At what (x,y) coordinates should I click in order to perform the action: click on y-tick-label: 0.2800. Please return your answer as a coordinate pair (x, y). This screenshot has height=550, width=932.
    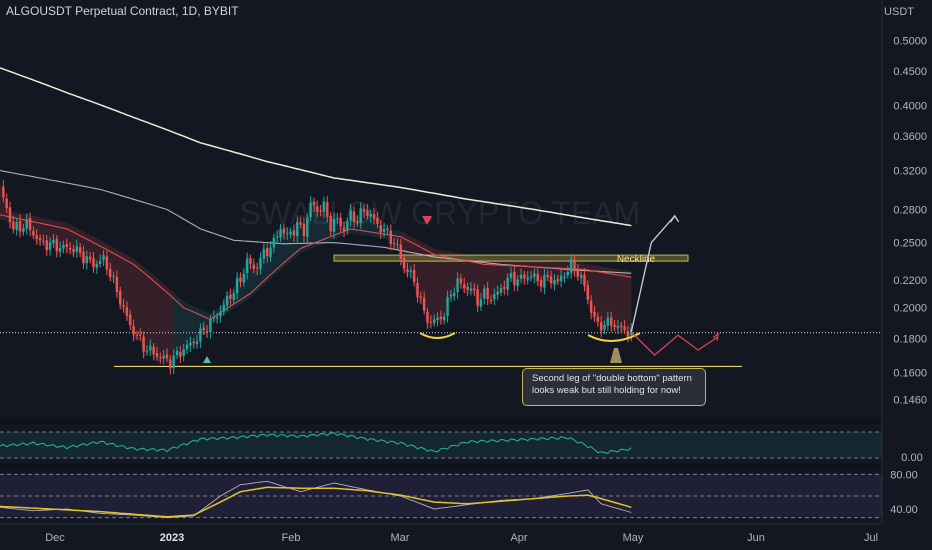
    Looking at the image, I should click on (910, 211).